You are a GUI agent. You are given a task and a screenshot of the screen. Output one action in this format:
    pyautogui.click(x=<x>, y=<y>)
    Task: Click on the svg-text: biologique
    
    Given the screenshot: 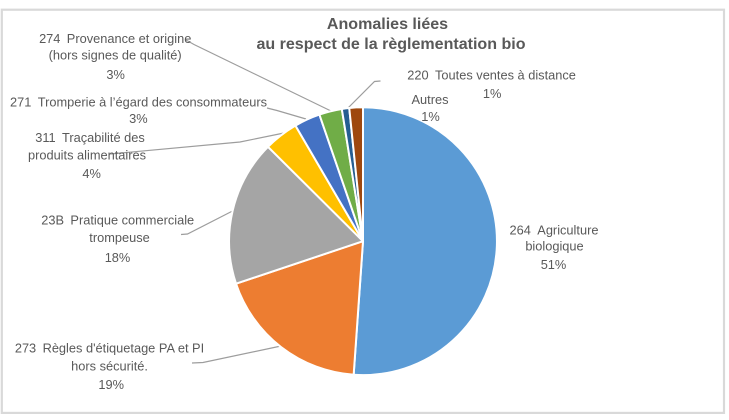 What is the action you would take?
    pyautogui.click(x=554, y=245)
    